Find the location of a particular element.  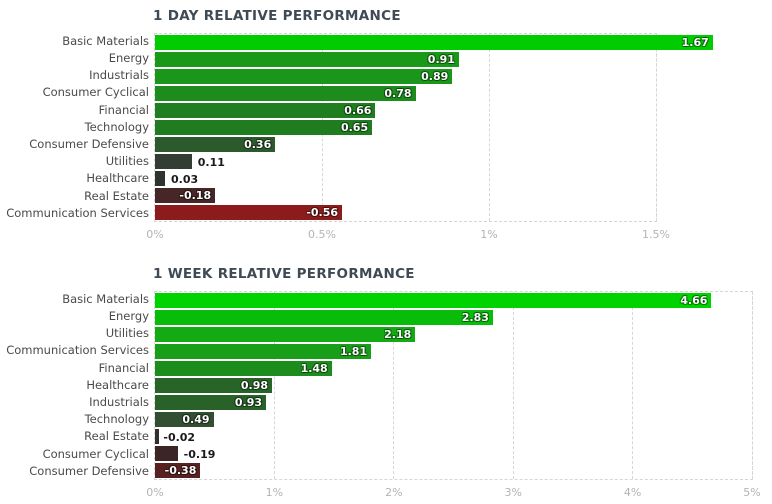

bar-value-label: 0.89 is located at coordinates (435, 76).